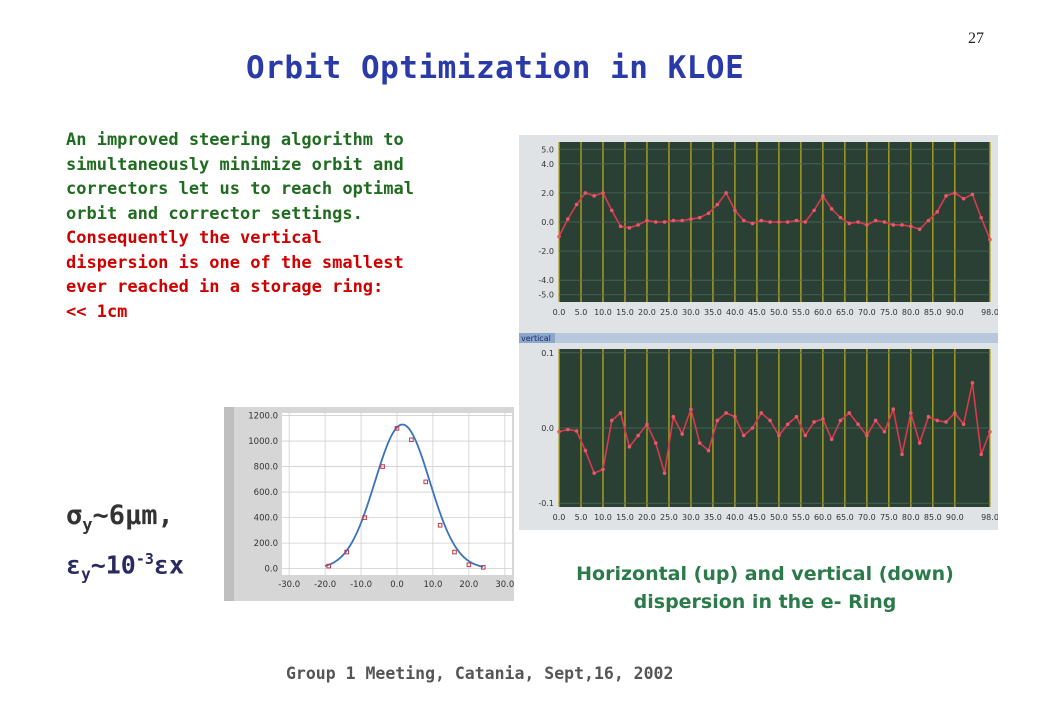  Describe the element at coordinates (361, 585) in the screenshot. I see `x-tick-label: -10.0` at that location.